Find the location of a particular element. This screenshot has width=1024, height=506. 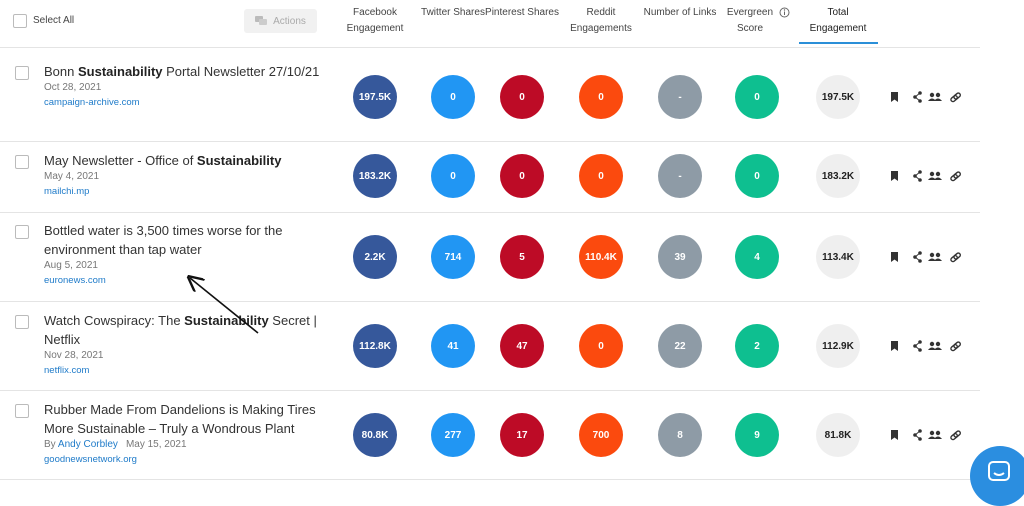

select-all-label: Select All is located at coordinates (54, 20).